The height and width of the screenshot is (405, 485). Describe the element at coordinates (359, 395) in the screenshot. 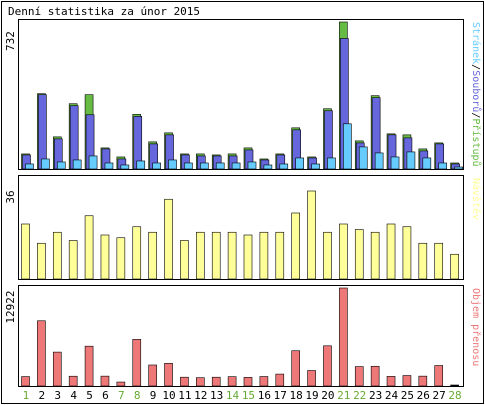

I see `x-tick-label-22: 22` at that location.